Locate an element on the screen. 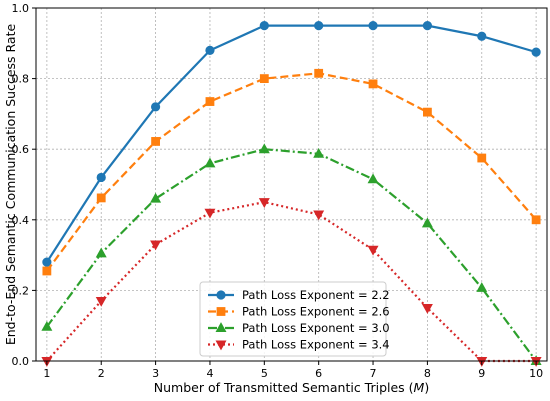 This screenshot has height=401, width=550. x-tick-label: 4 is located at coordinates (209, 373).